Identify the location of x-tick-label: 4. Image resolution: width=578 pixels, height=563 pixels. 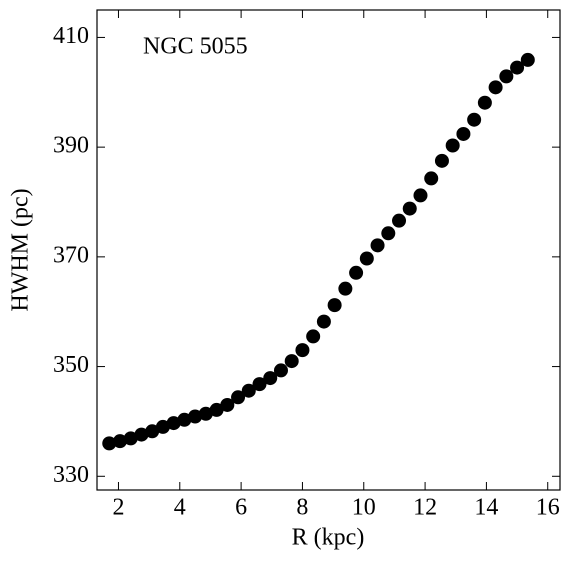
(180, 508).